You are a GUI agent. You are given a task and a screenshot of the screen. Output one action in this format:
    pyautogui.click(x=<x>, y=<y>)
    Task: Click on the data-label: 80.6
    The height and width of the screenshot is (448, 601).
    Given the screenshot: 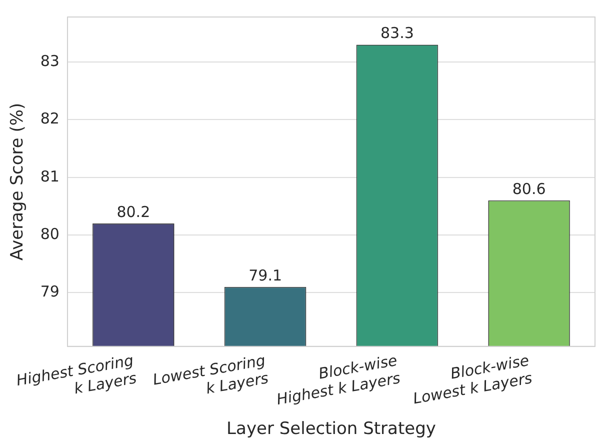 What is the action you would take?
    pyautogui.click(x=529, y=189)
    